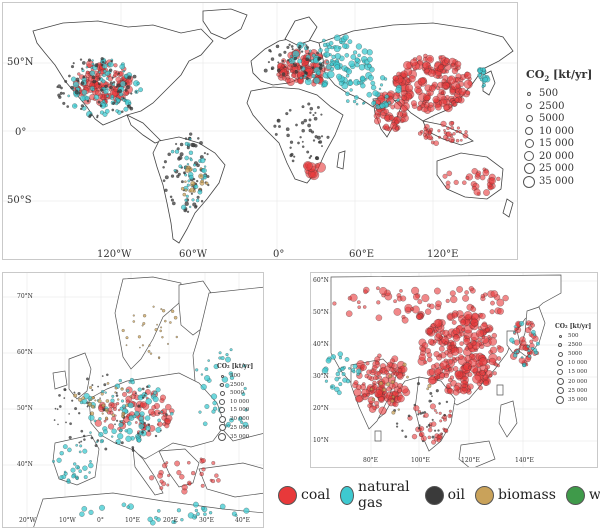 Image resolution: width=600 pixels, height=530 pixels. I want to click on coal-swatch, so click(287, 495).